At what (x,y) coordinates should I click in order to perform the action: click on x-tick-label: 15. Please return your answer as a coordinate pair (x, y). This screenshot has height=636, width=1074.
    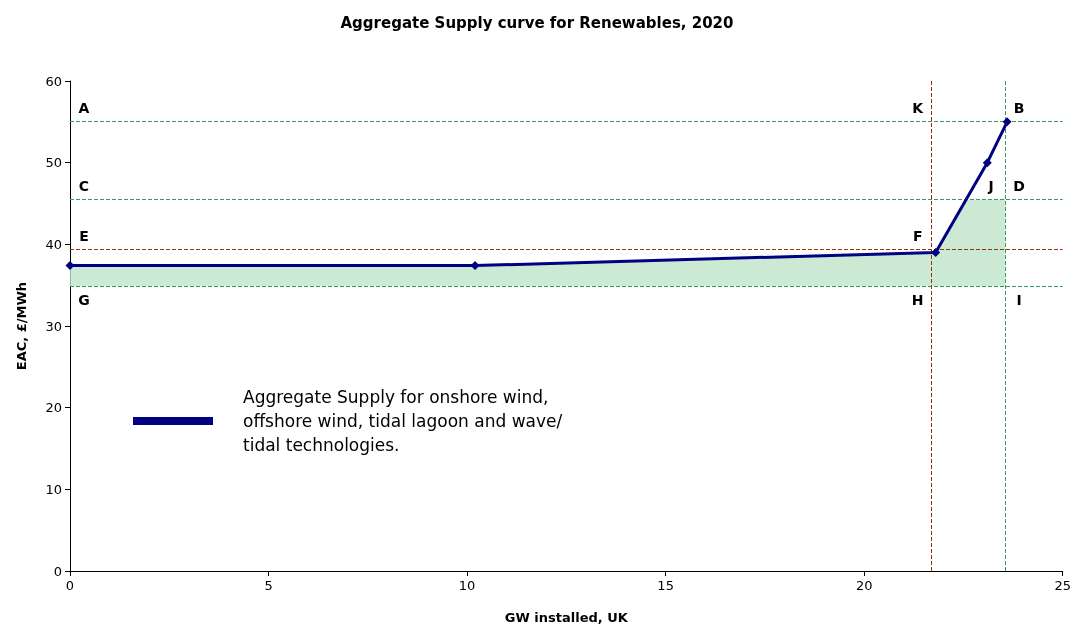
    Looking at the image, I should click on (665, 585).